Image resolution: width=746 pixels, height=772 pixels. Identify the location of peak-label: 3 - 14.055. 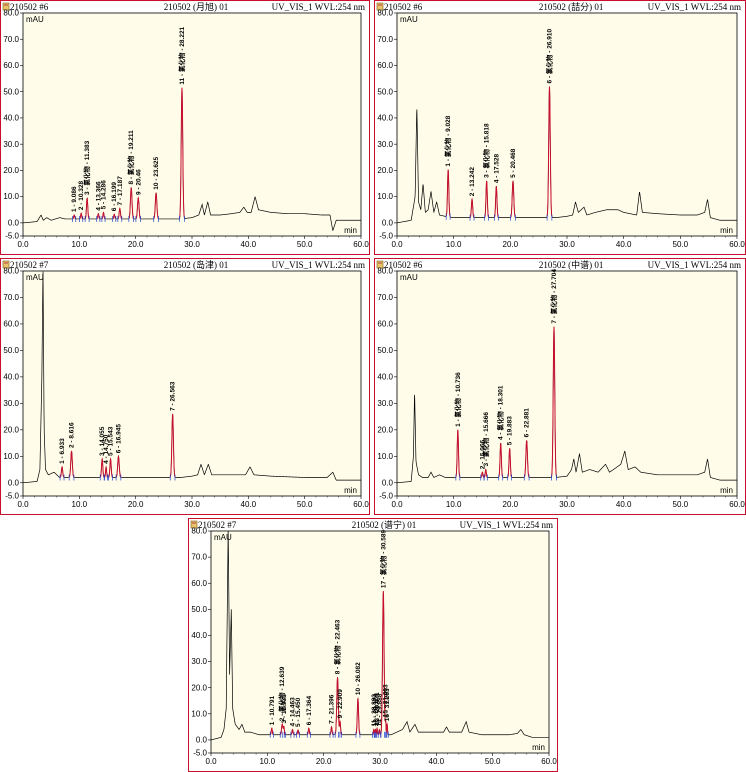
(102, 441).